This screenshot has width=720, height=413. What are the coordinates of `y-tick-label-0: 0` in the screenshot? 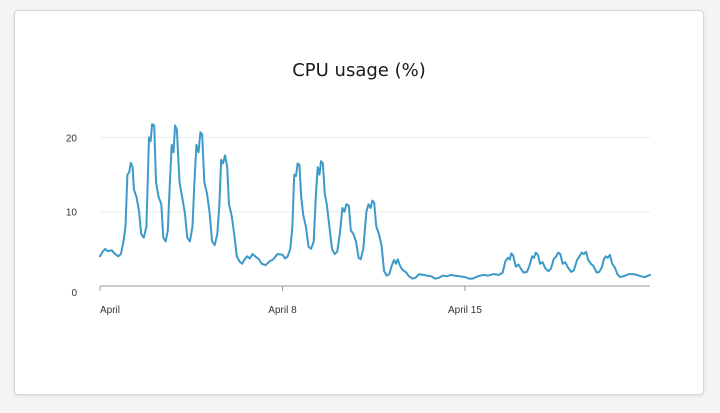 It's located at (74, 293).